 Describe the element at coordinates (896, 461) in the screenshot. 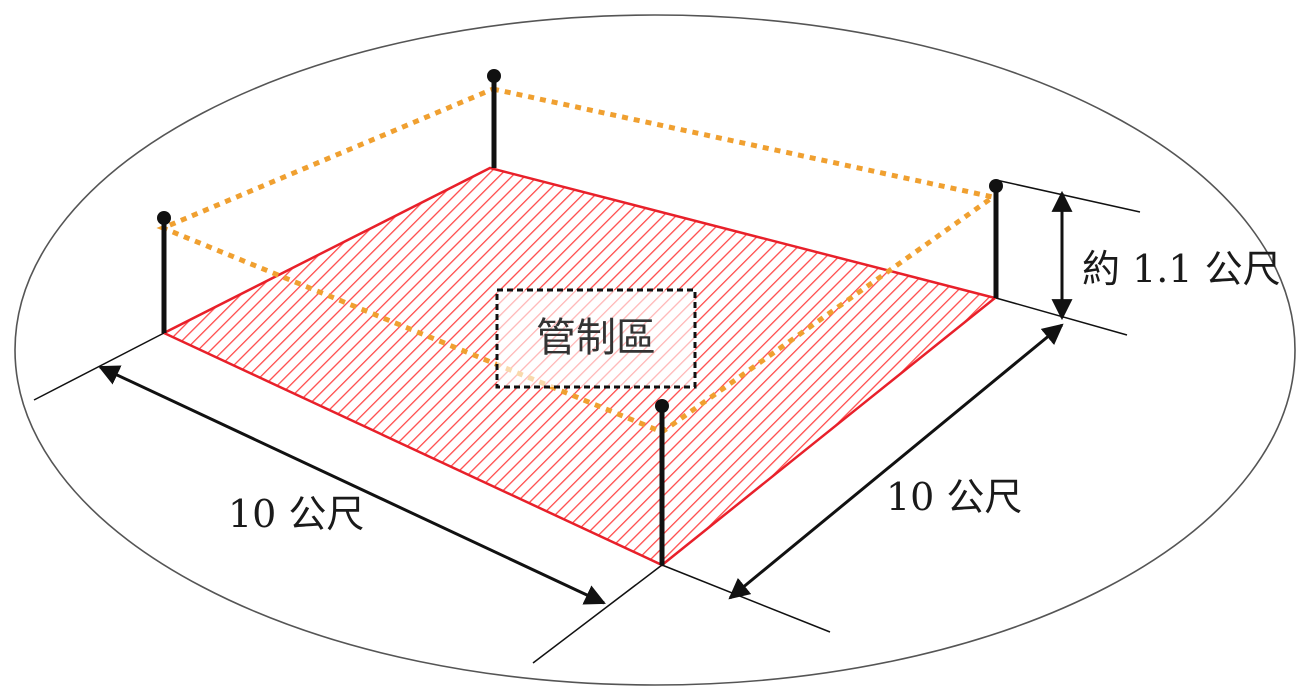

I see `depth-dimension-arrow` at that location.